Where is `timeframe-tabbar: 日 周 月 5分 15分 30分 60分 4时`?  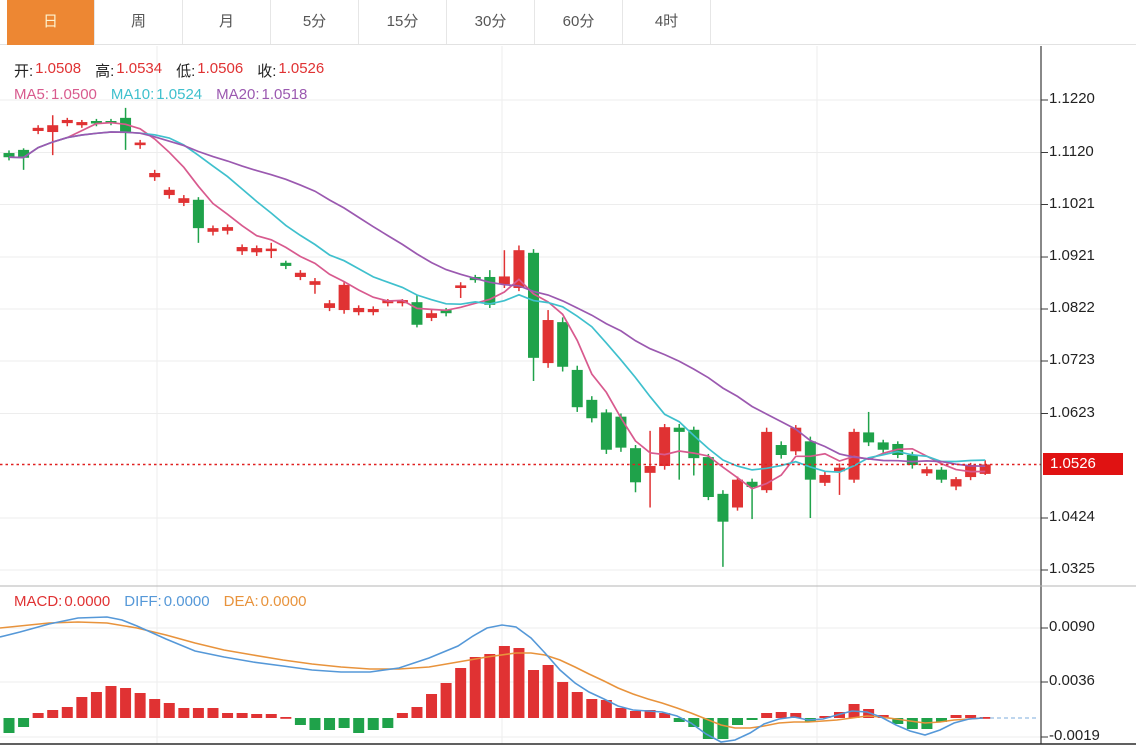 timeframe-tabbar: 日 周 月 5分 15分 30分 60分 4时 is located at coordinates (568, 22).